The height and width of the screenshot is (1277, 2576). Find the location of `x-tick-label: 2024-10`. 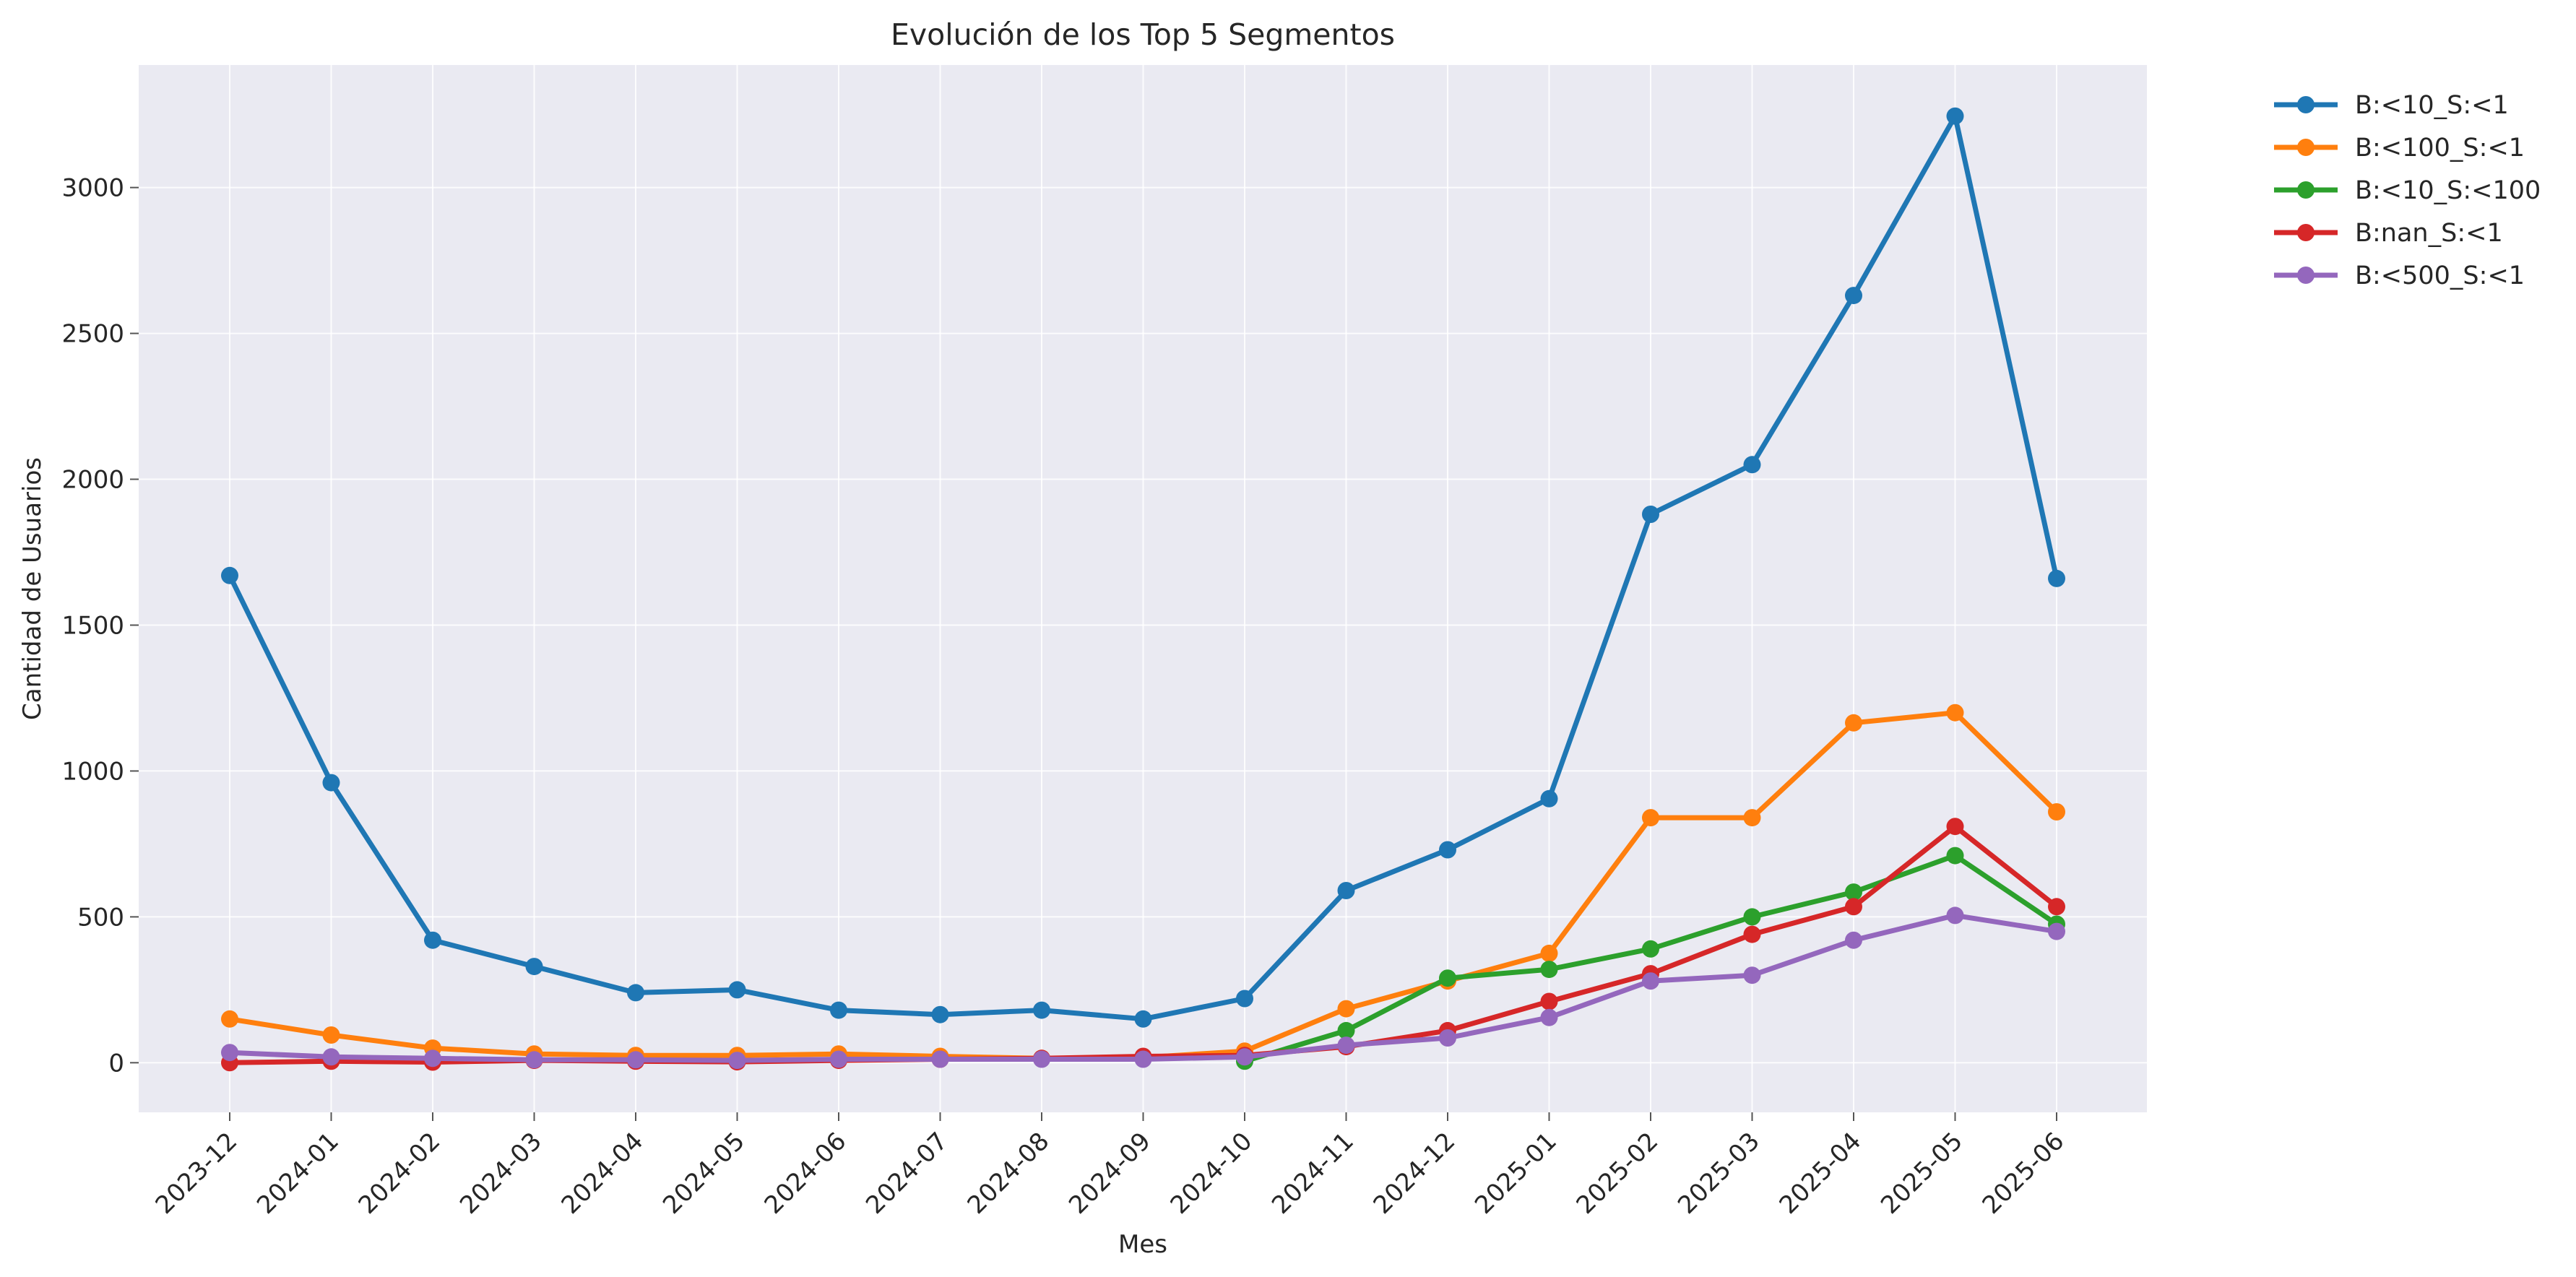

x-tick-label: 2024-10 is located at coordinates (1211, 1173).